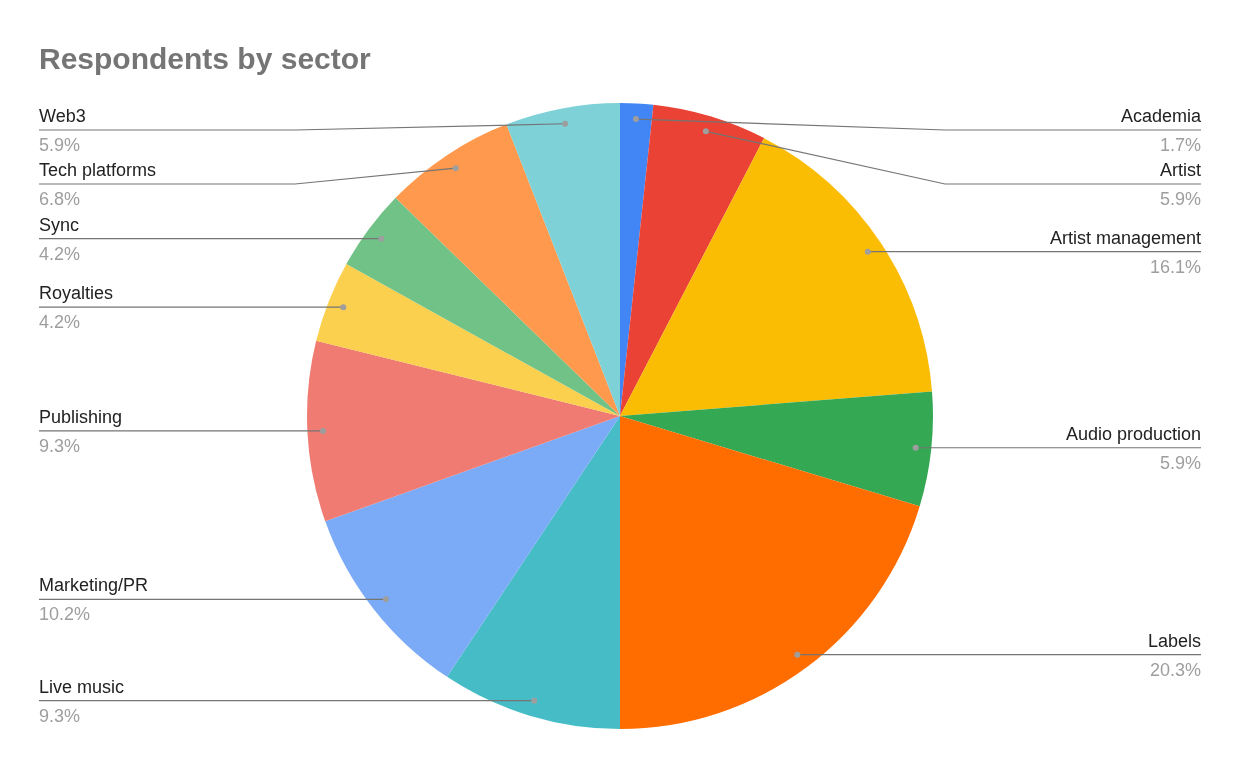 This screenshot has width=1240, height=768. Describe the element at coordinates (62, 116) in the screenshot. I see `slice-label: Web3` at that location.